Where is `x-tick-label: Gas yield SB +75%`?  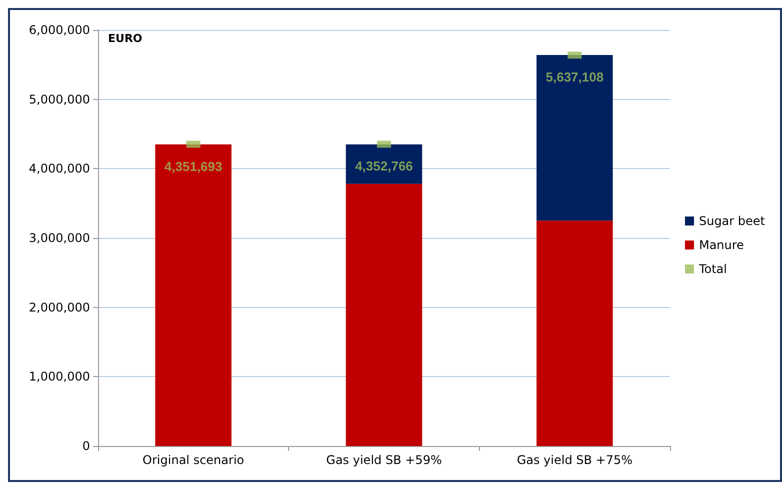 x-tick-label: Gas yield SB +75% is located at coordinates (574, 460).